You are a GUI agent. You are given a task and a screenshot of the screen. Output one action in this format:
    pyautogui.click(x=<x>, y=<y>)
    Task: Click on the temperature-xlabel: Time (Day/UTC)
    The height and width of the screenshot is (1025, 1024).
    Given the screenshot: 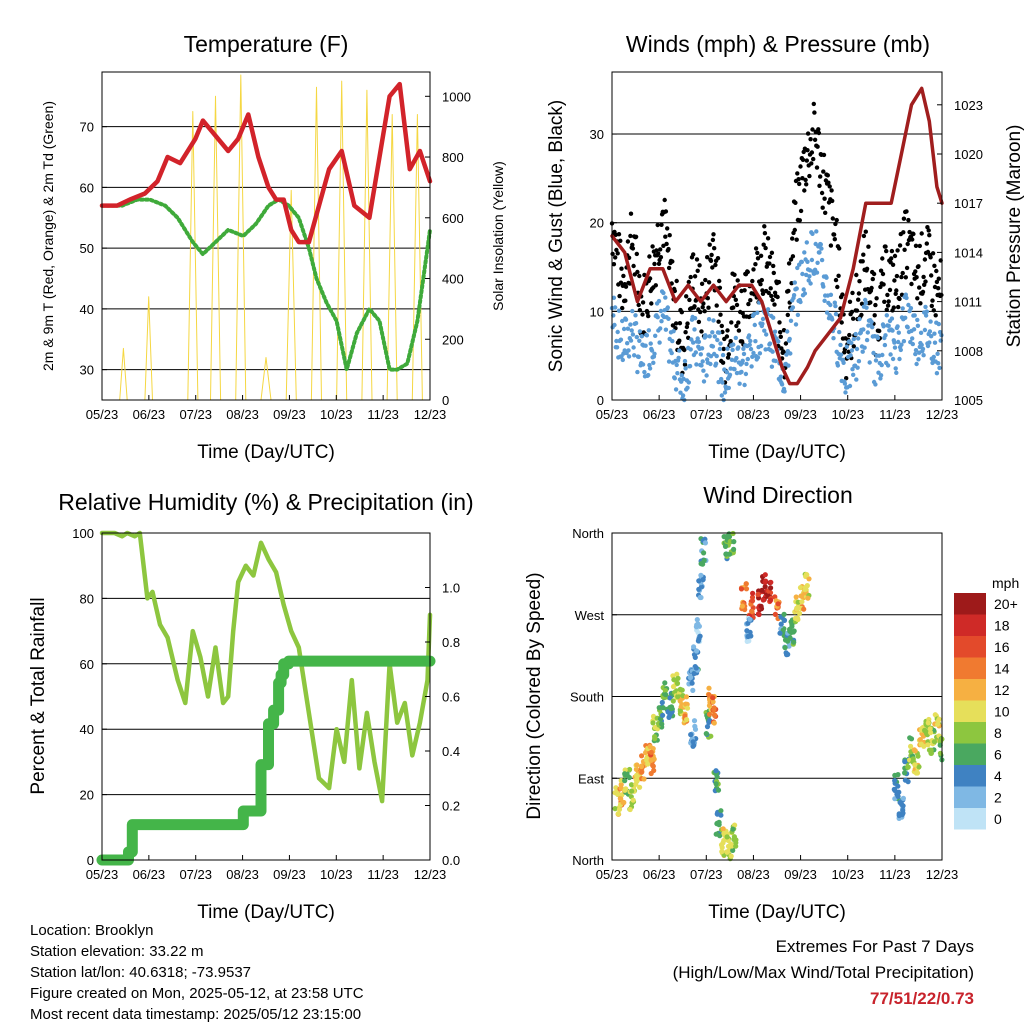 What is the action you would take?
    pyautogui.click(x=266, y=452)
    